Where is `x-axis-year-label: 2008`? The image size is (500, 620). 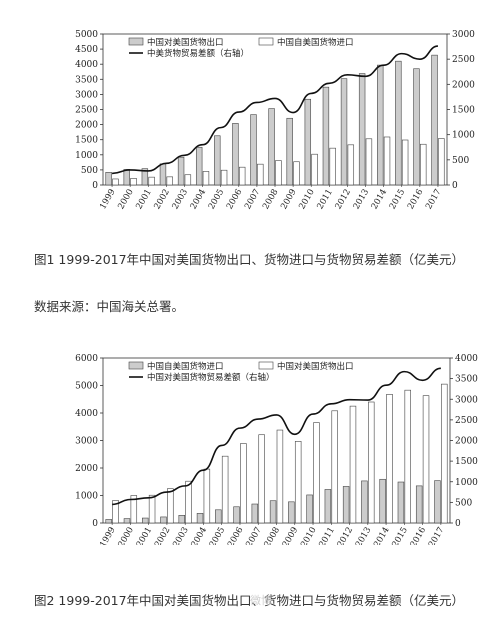 x-axis-year-label: 2008 is located at coordinates (272, 536).